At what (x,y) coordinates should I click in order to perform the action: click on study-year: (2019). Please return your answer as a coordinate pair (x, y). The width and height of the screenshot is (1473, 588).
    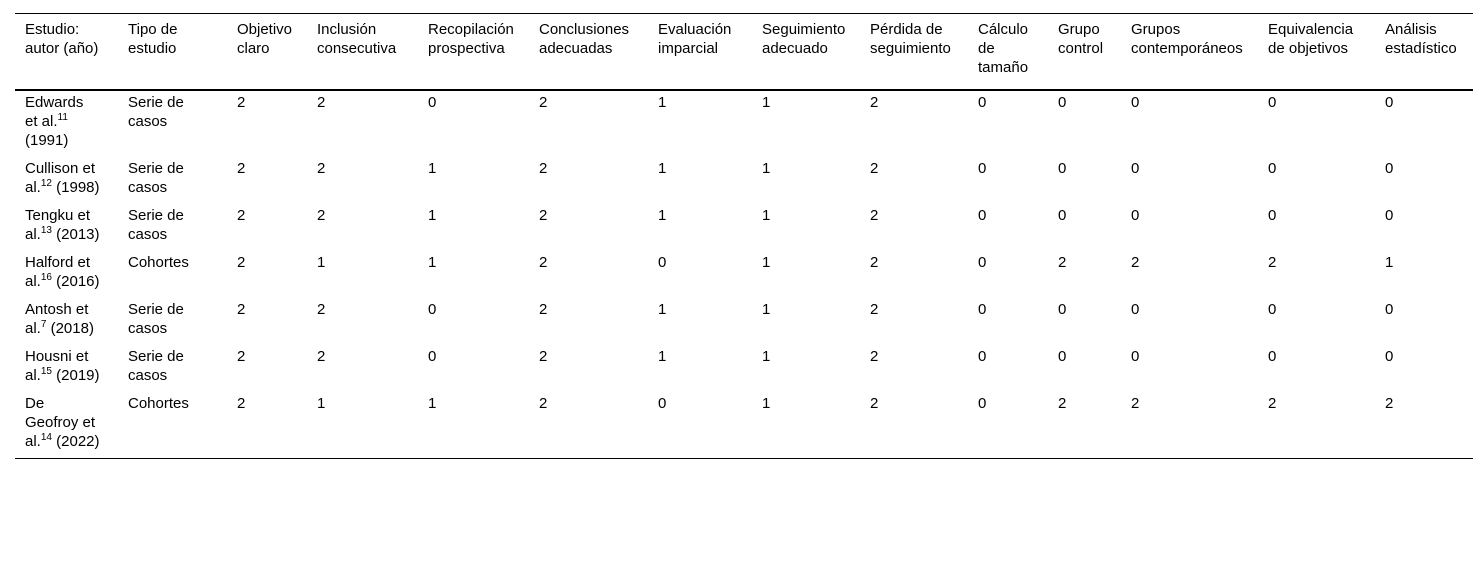
    Looking at the image, I should click on (78, 375).